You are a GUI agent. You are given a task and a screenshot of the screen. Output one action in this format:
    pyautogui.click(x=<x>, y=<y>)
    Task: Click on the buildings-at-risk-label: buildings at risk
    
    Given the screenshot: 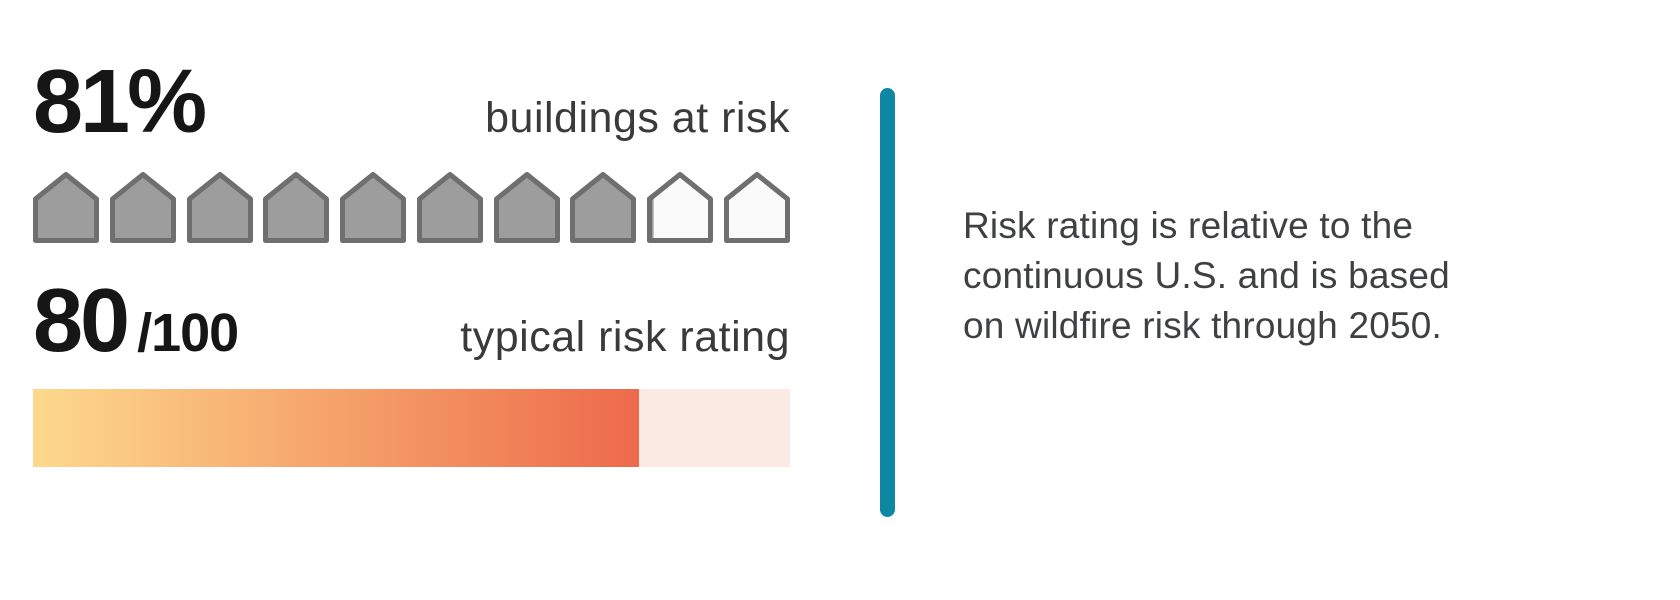 What is the action you would take?
    pyautogui.click(x=637, y=118)
    